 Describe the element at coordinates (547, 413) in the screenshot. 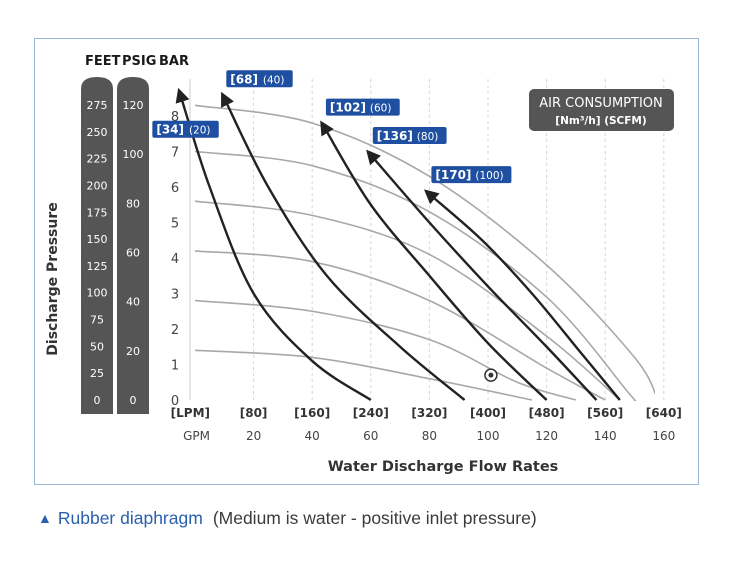

I see `x-tick-label-lpm: [480]` at that location.